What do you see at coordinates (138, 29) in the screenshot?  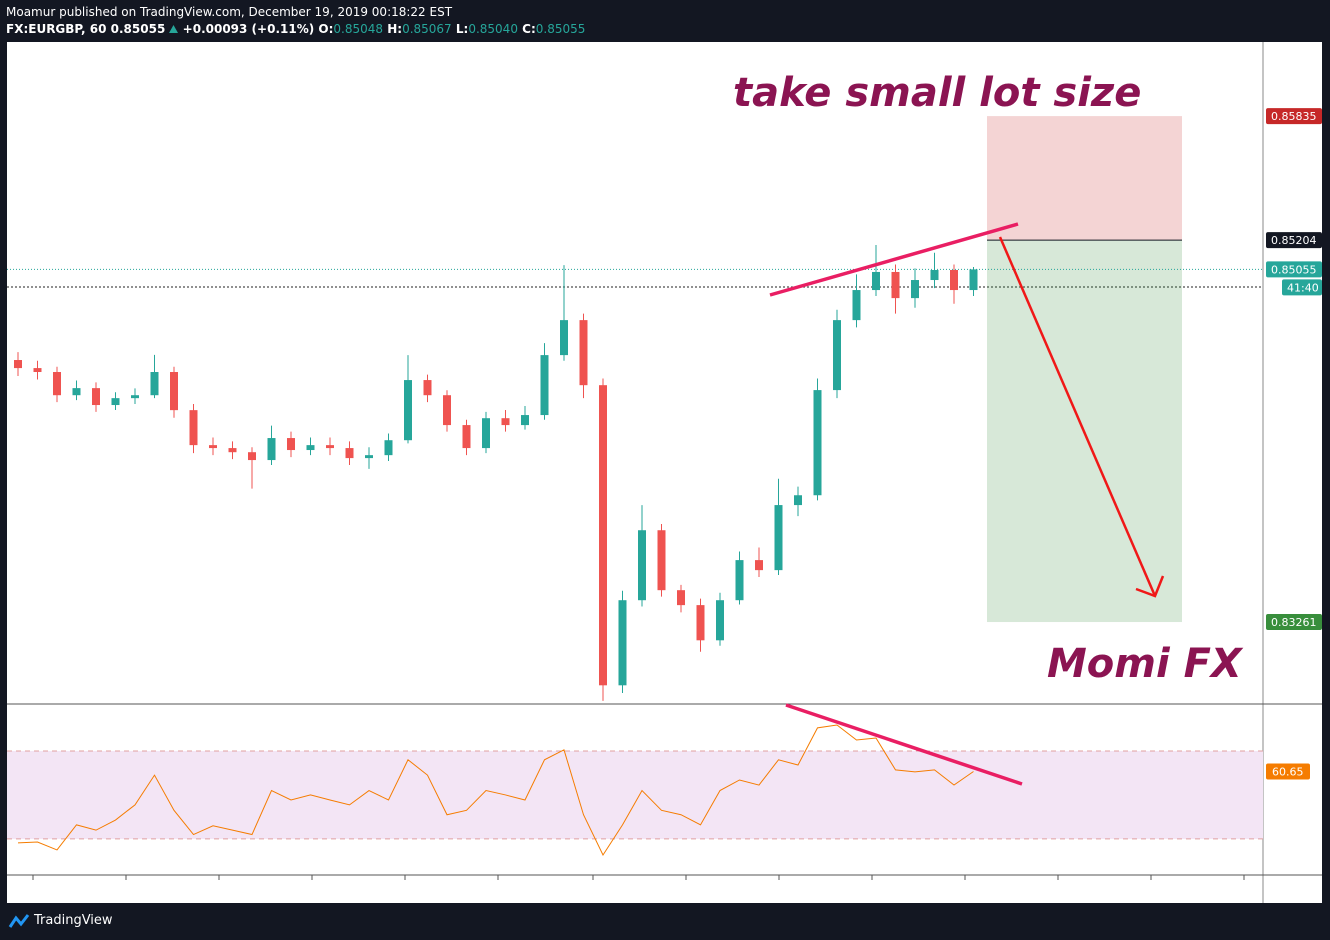 I see `price: 0.85055` at bounding box center [138, 29].